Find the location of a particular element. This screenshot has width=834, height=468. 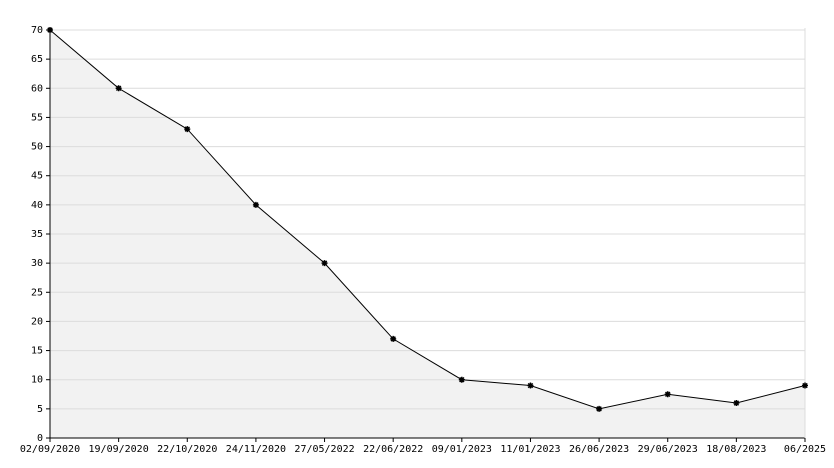

y-tick-label: 25 is located at coordinates (37, 292).